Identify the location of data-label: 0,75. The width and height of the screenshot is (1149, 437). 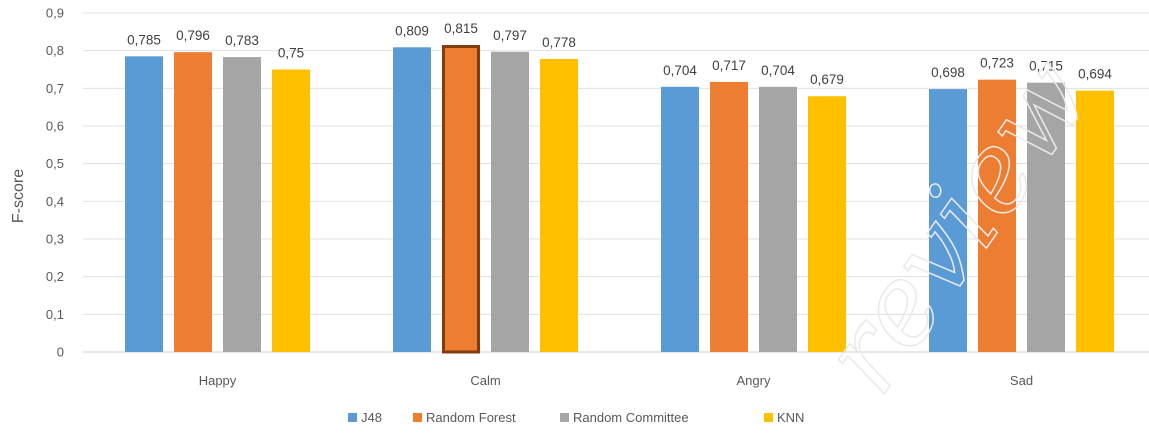
(291, 53).